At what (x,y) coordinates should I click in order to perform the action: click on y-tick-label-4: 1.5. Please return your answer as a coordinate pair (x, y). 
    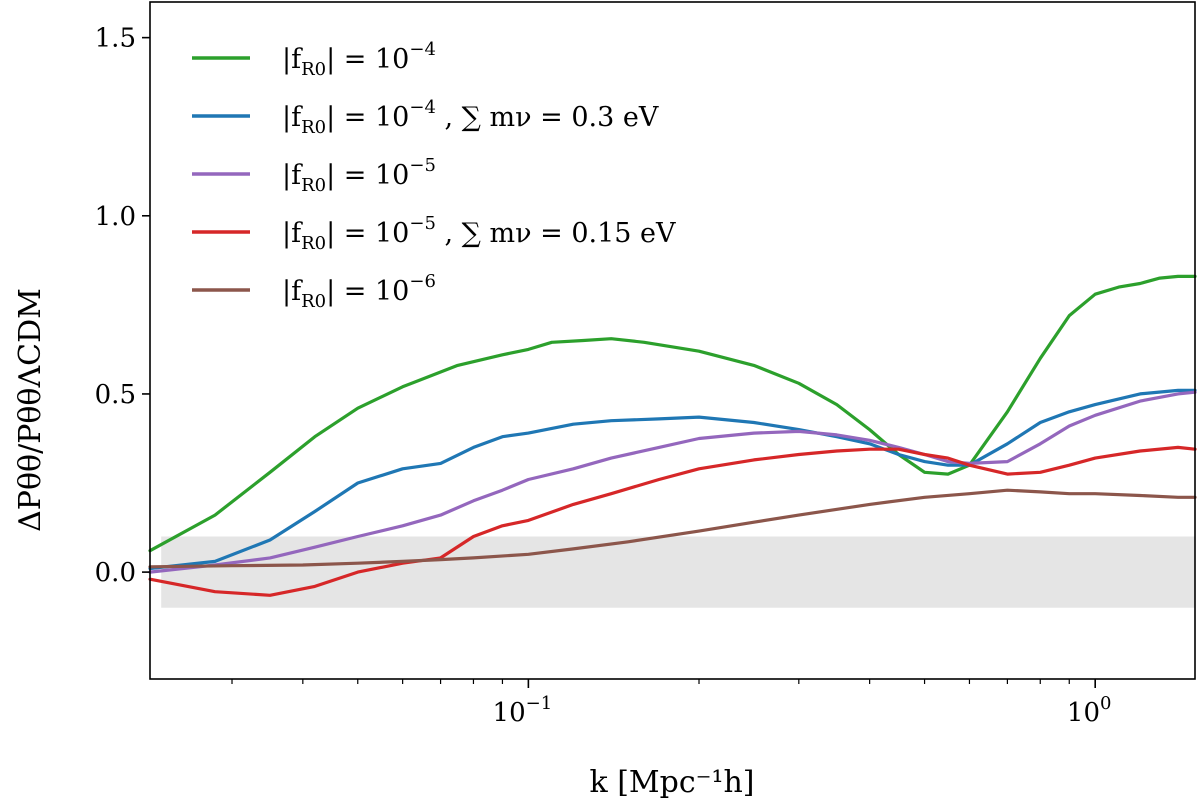
    Looking at the image, I should click on (115, 39).